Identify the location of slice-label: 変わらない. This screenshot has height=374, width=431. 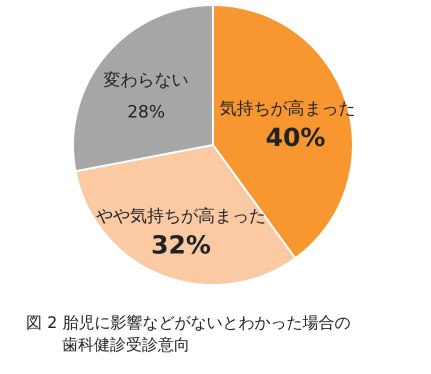
(146, 80).